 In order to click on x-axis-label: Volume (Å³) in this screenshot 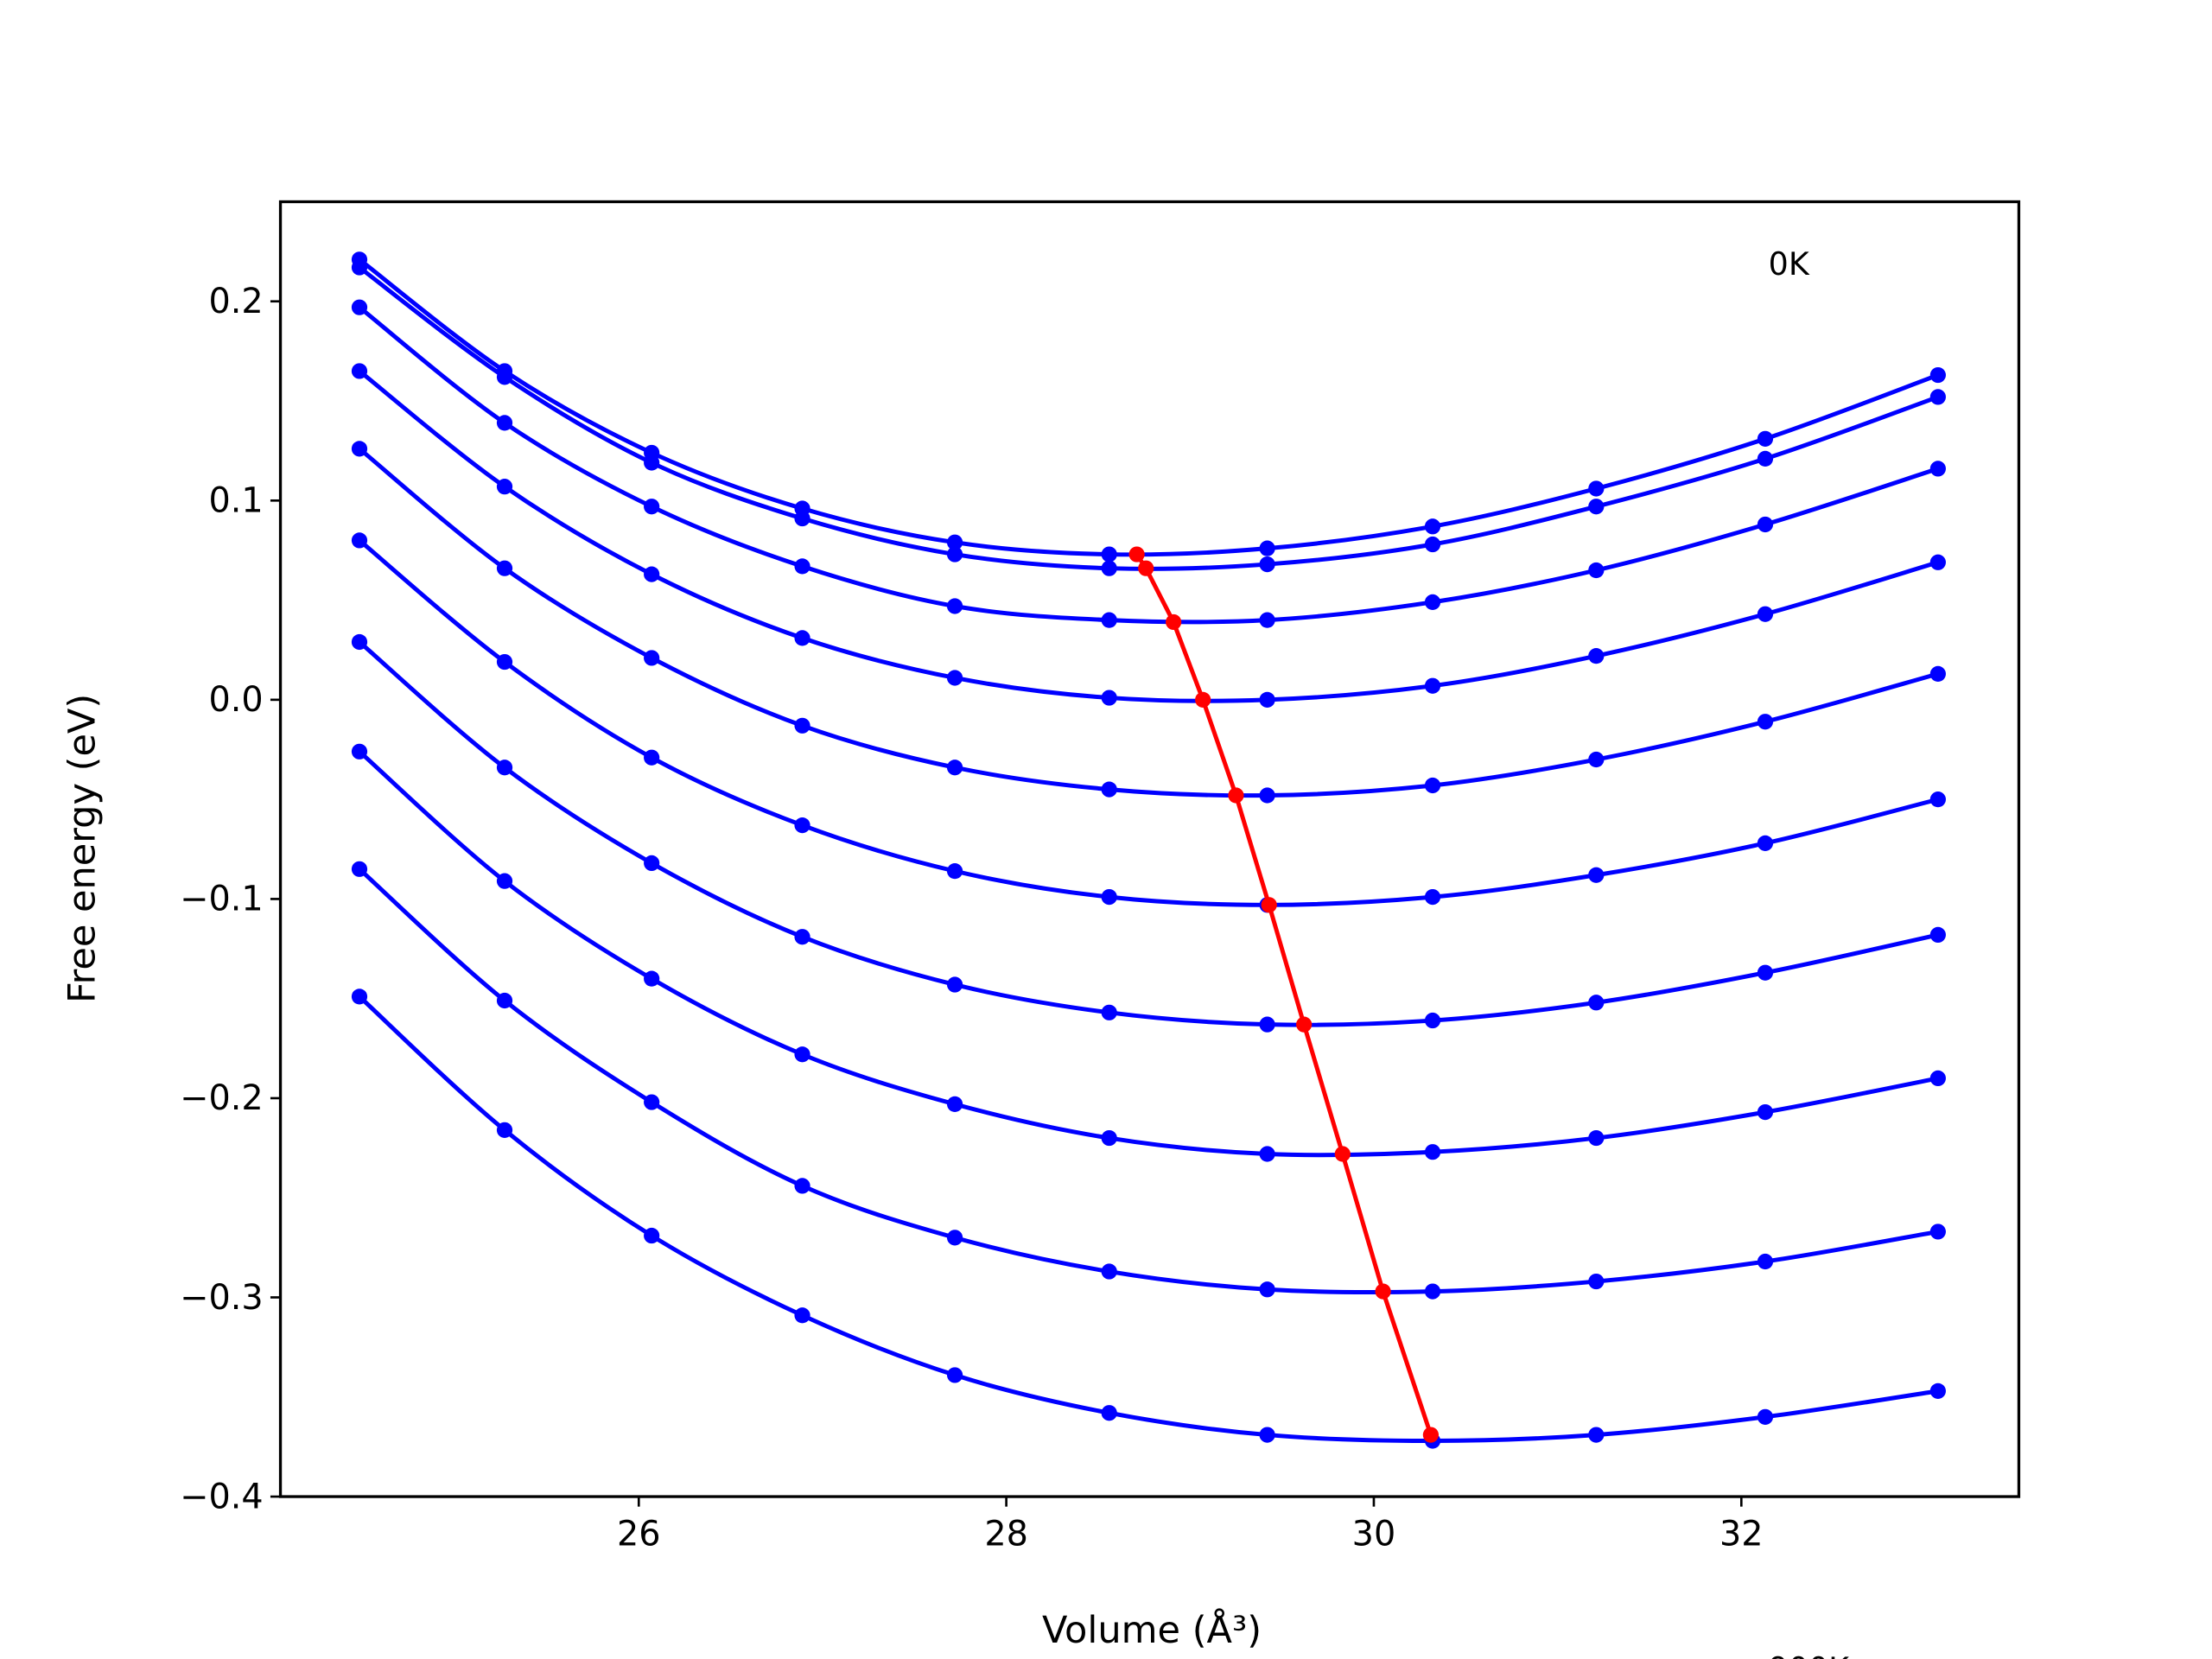, I will do `click(1152, 1630)`.